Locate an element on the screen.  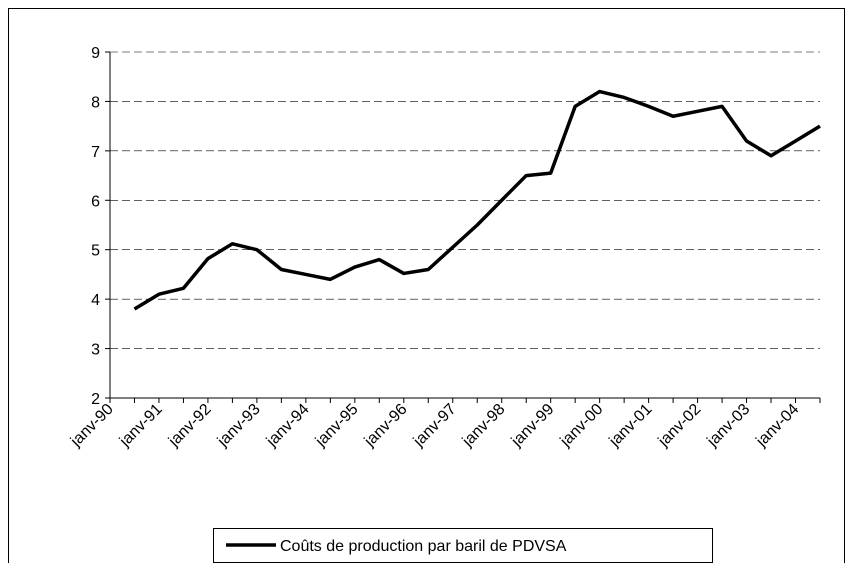
x-tick-label: janv-04 is located at coordinates (778, 426).